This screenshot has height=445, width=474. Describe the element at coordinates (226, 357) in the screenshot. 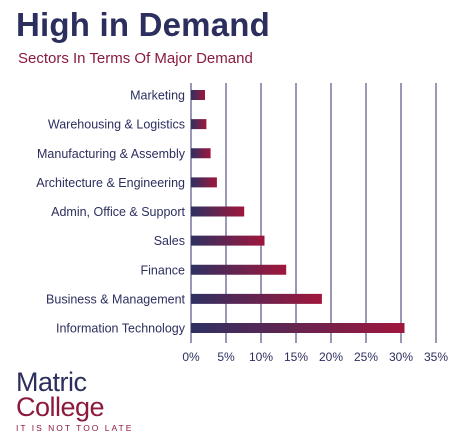

I see `x-tick-label: 5%` at that location.